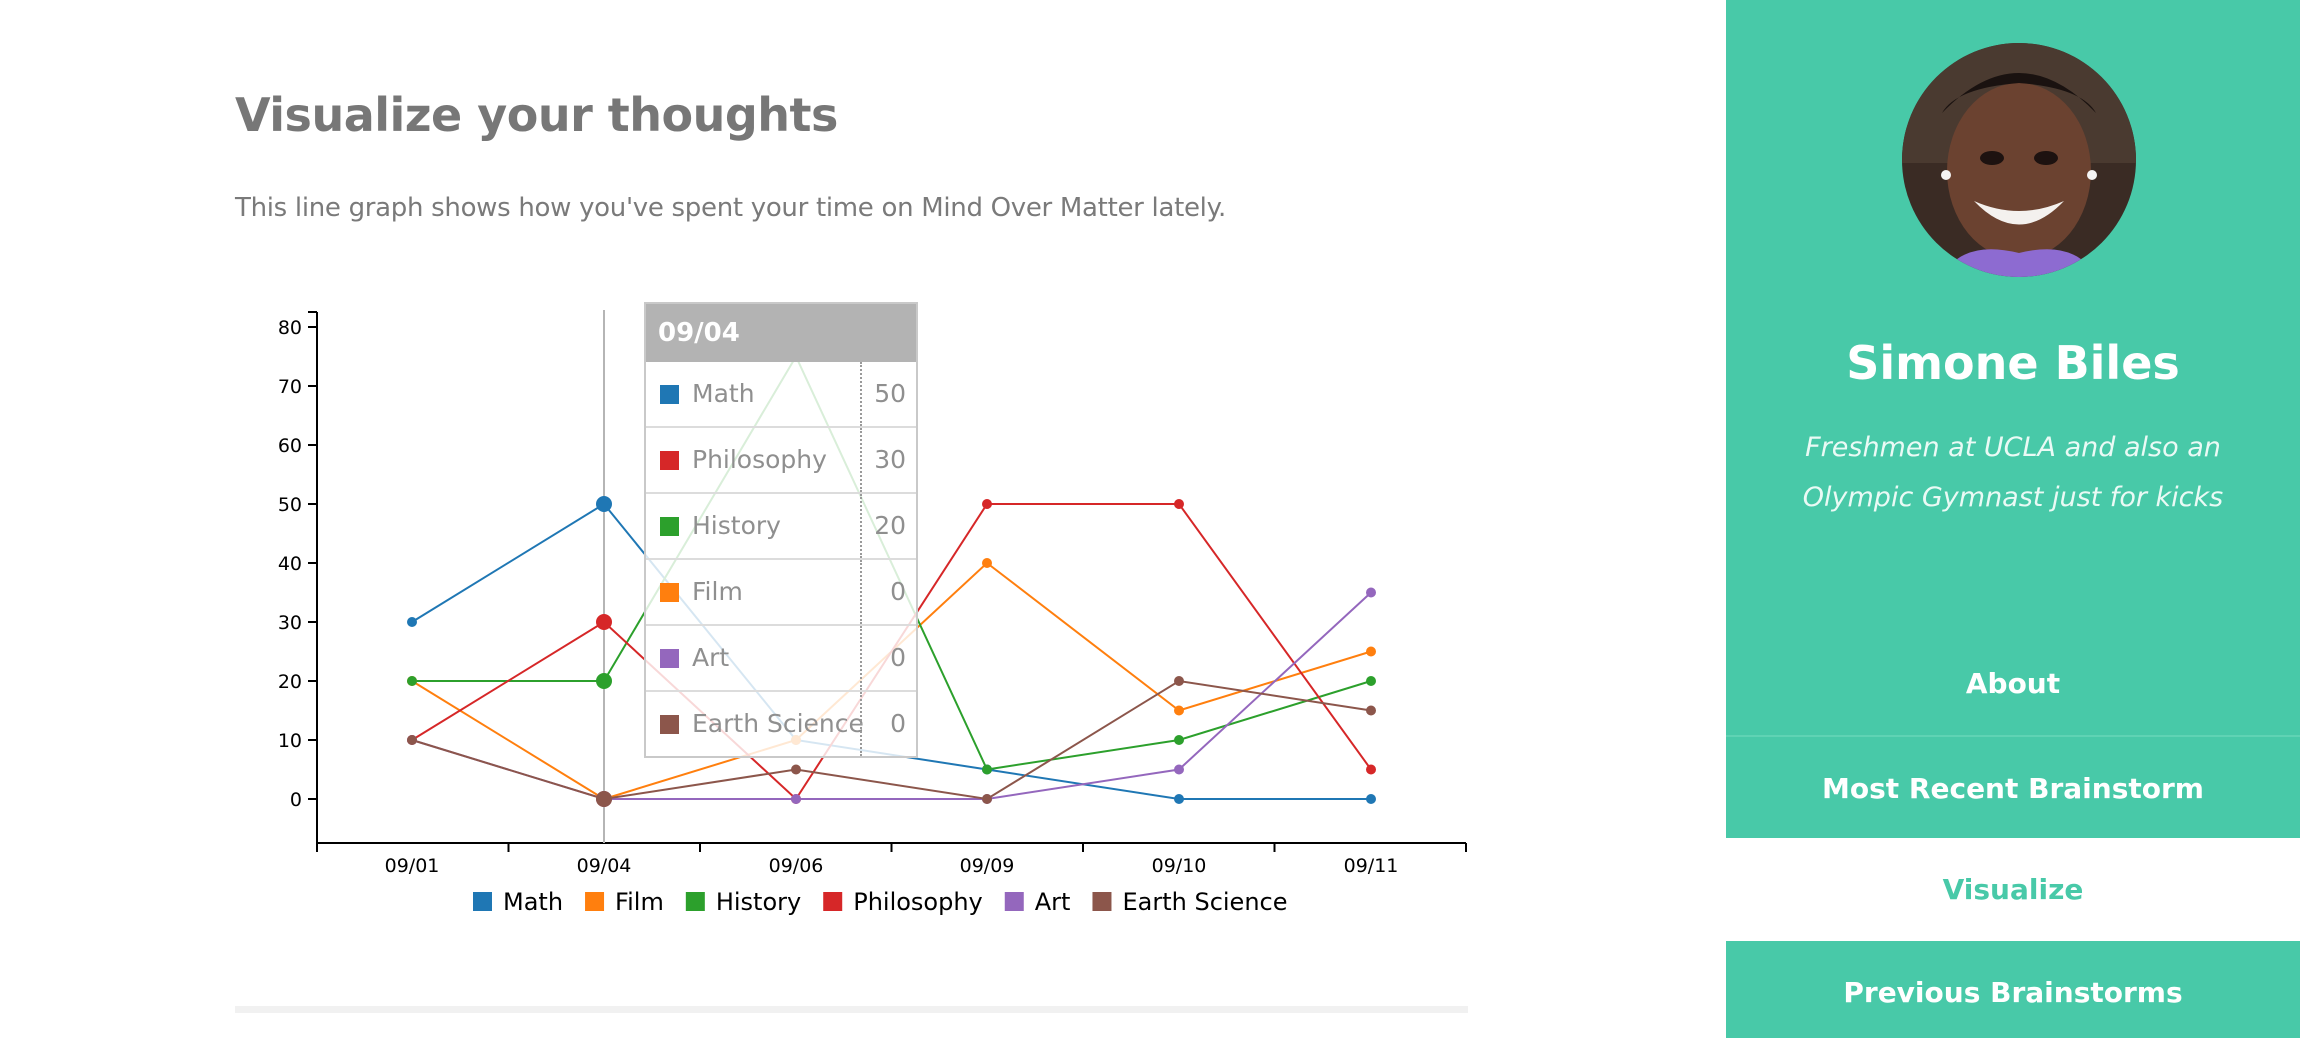  What do you see at coordinates (2013, 889) in the screenshot?
I see `nav-visualize: Visualize` at bounding box center [2013, 889].